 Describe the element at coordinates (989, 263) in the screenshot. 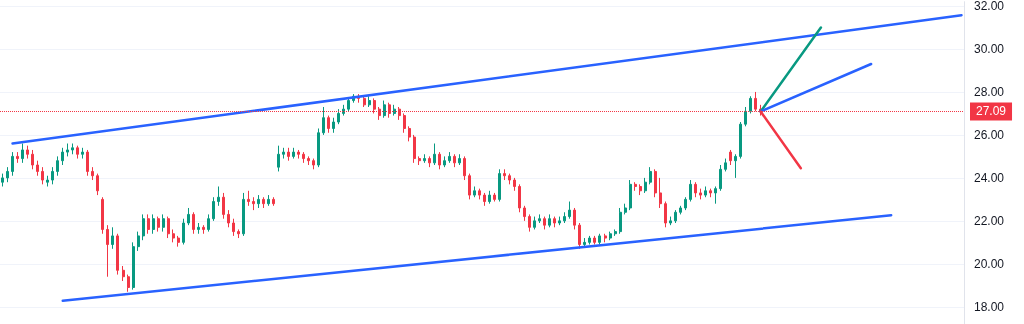

I see `y-tick-label: 20.00` at that location.